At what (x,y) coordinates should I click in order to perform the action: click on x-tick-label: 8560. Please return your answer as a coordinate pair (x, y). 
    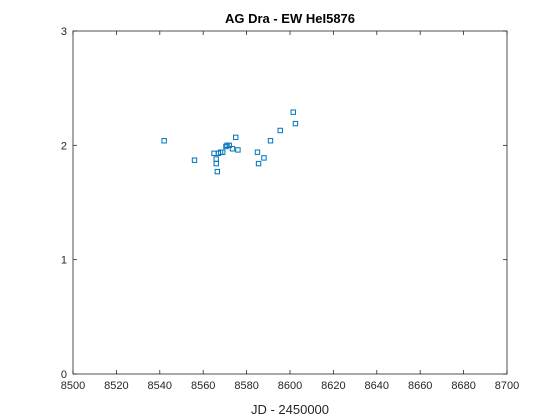
    Looking at the image, I should click on (203, 386).